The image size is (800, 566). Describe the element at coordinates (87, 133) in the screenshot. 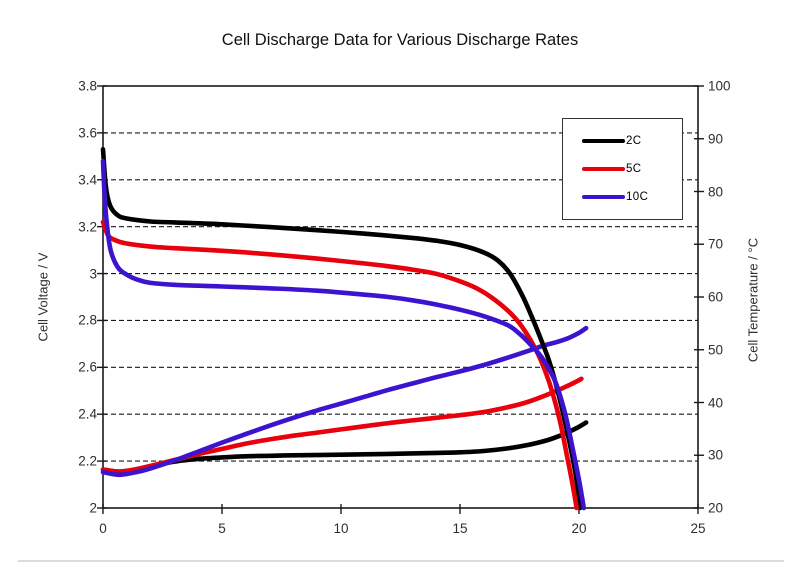

I see `y-left-tick-label: 3.6` at that location.